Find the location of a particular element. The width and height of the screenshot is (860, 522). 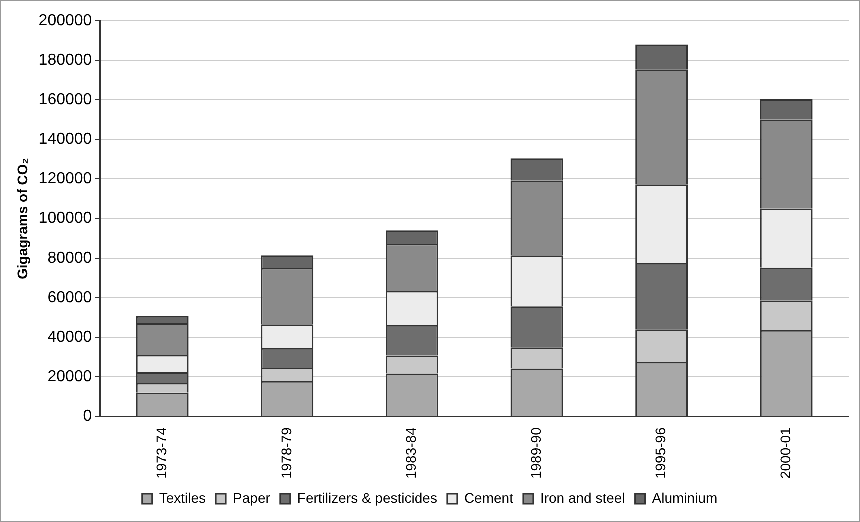

y-tick-label: 120000 is located at coordinates (65, 179).